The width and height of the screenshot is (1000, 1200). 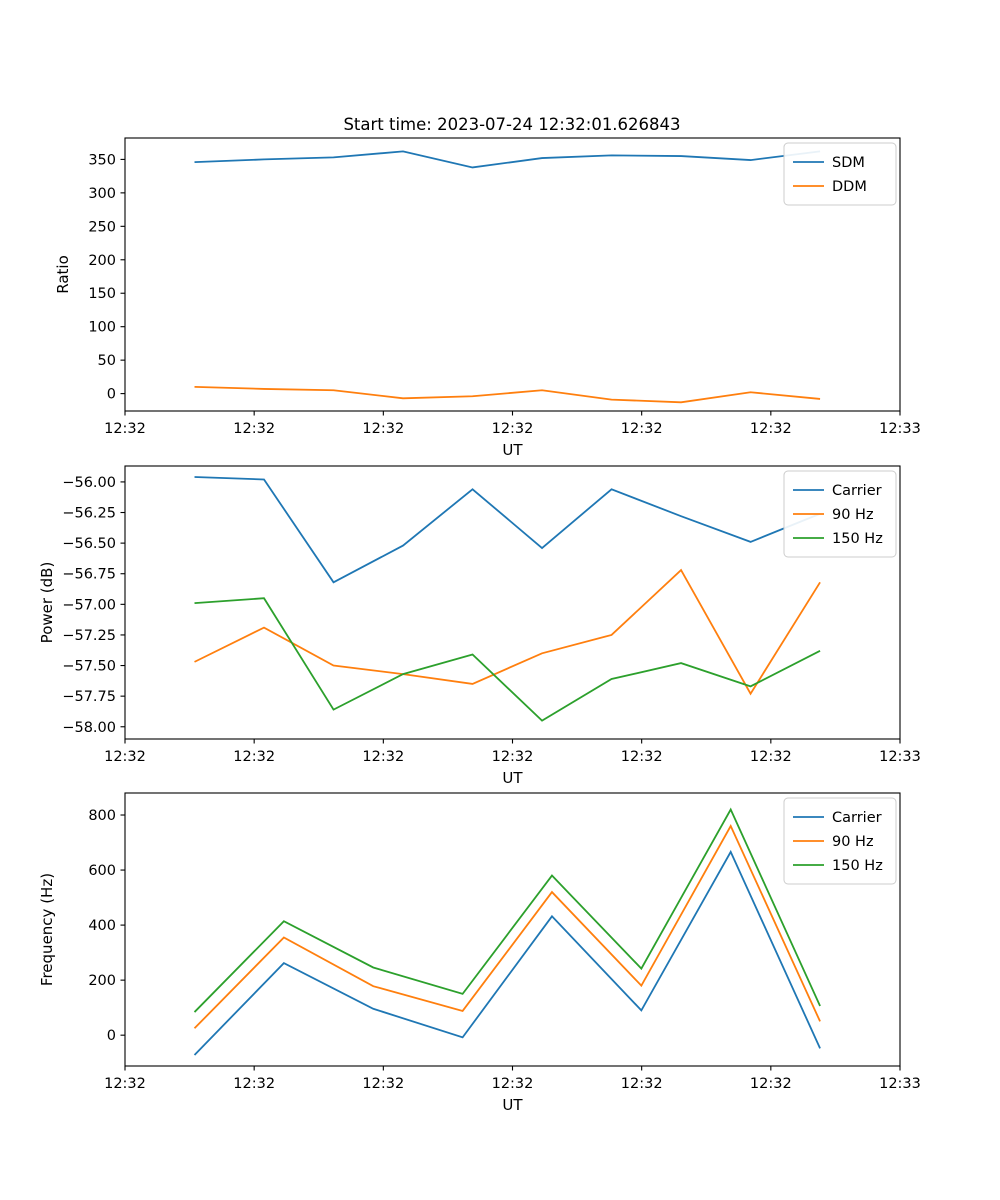 I want to click on y-tick-label: 50, so click(x=107, y=361).